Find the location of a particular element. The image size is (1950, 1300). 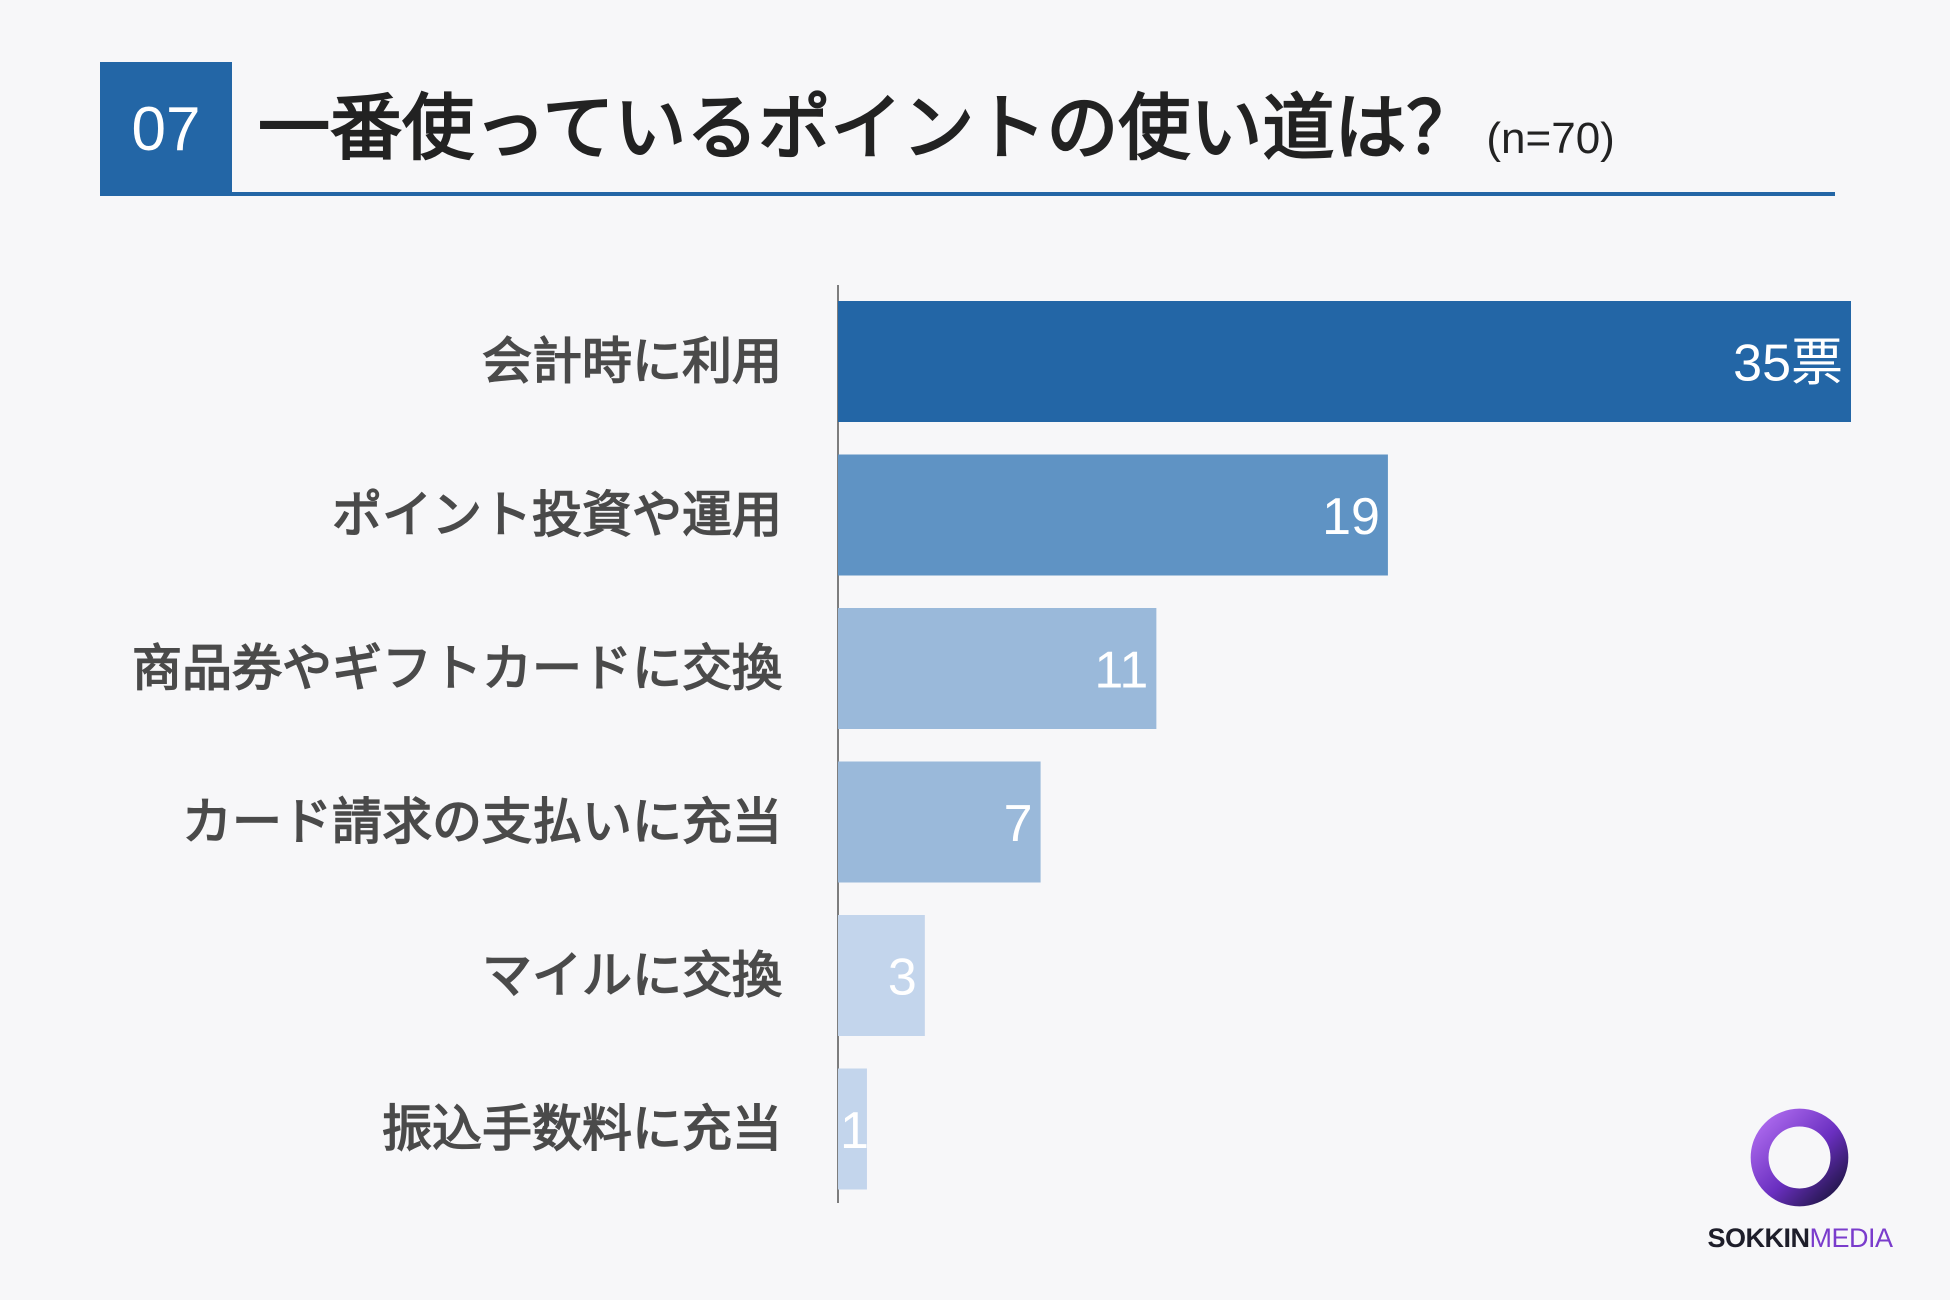

category-label: 商品券やギフトカードに交換 is located at coordinates (457, 669).